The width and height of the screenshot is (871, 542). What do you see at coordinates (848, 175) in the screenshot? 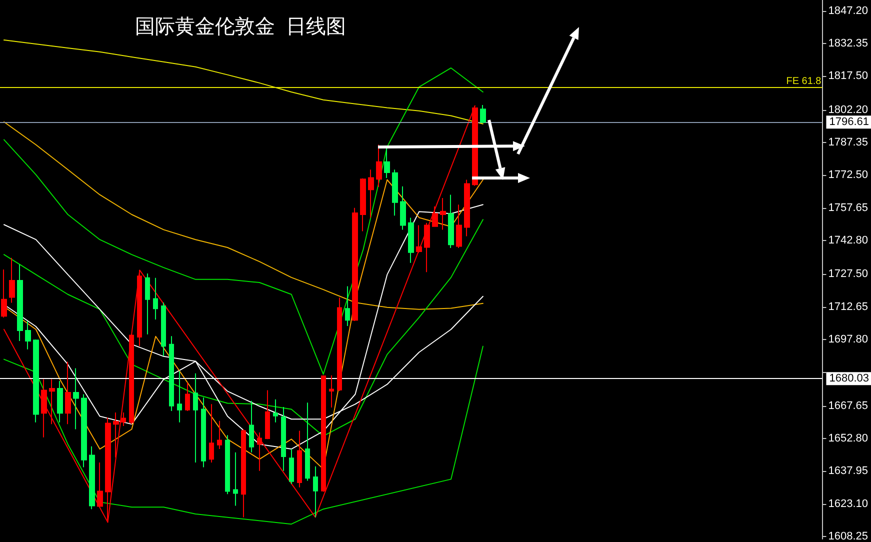
I see `y-tick-label: 1772.50` at bounding box center [848, 175].